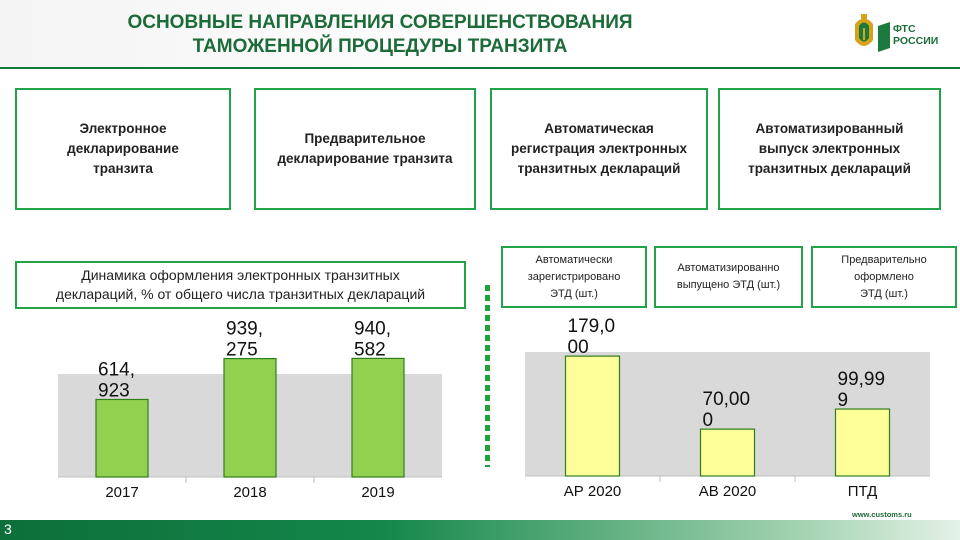 Image resolution: width=960 pixels, height=540 pixels. I want to click on title-line-2: ТАМОЖЕННОЙ ПРОЦЕДУРЫ ТРАНЗИТА, so click(380, 46).